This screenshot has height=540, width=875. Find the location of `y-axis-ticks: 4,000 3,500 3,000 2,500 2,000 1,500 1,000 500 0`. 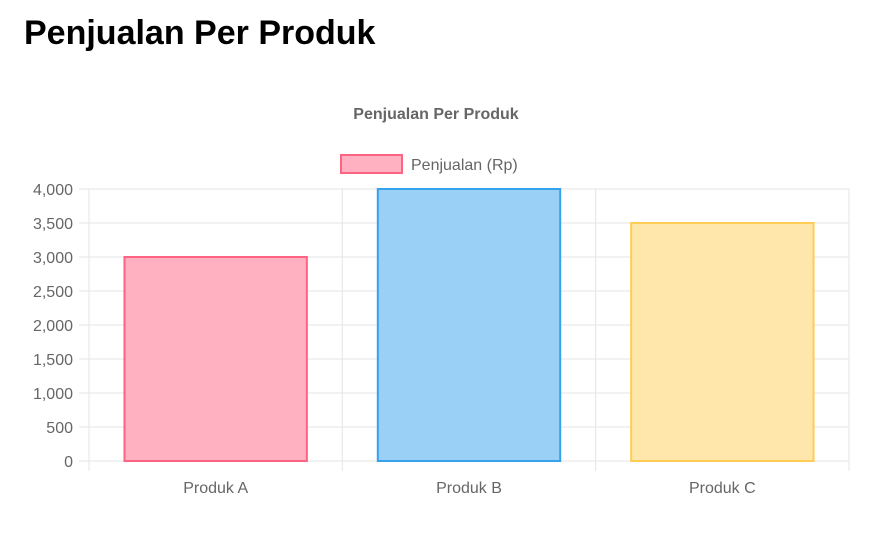

y-axis-ticks: 4,000 3,500 3,000 2,500 2,000 1,500 1,000 500 0 is located at coordinates (53, 326).